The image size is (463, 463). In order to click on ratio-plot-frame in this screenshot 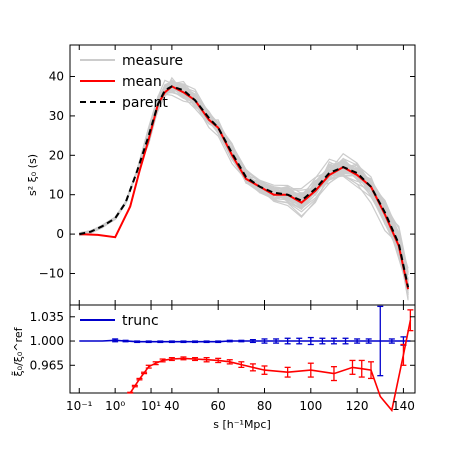, I will do `click(242, 349)`.